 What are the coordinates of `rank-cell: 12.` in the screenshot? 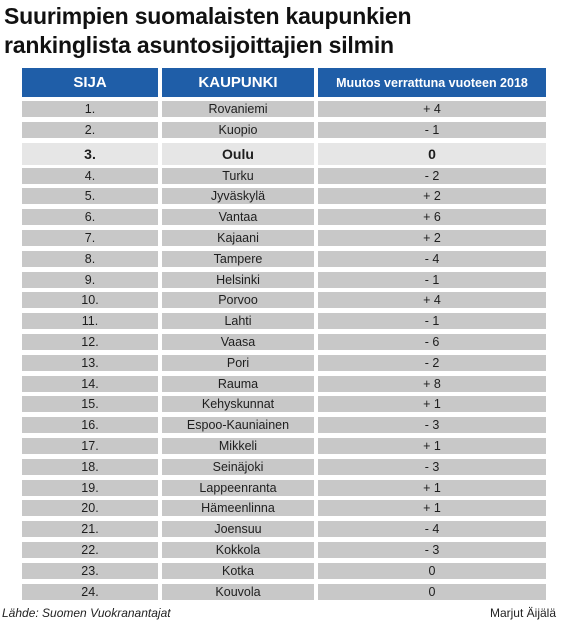 It's located at (90, 342).